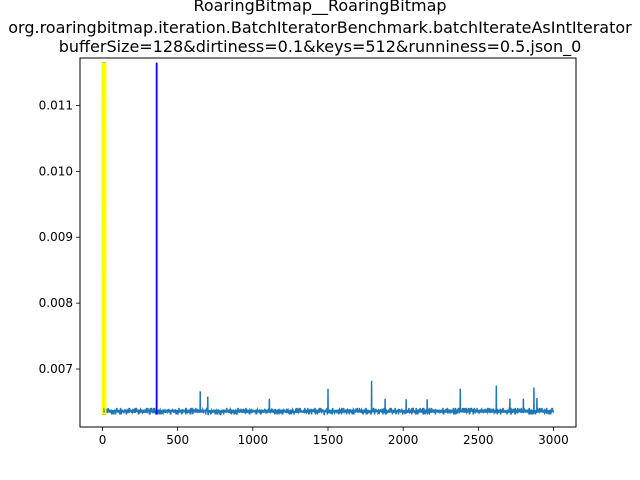 The height and width of the screenshot is (480, 640). Describe the element at coordinates (553, 440) in the screenshot. I see `x-tick-label: 3000` at that location.